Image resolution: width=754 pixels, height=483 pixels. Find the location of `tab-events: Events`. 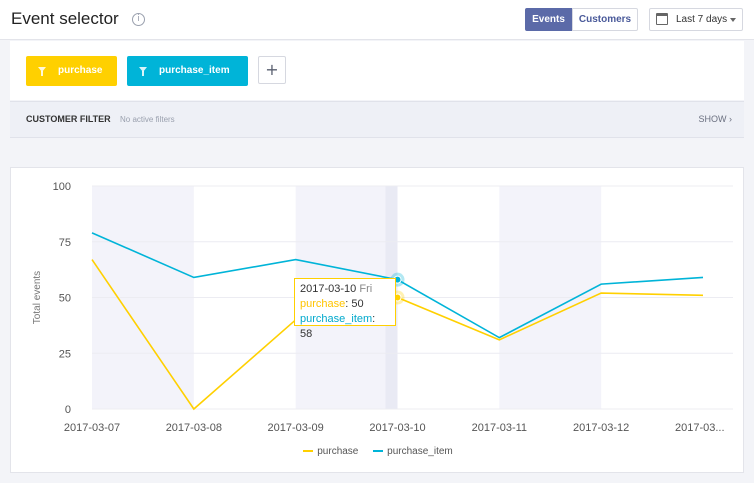

tab-events: Events is located at coordinates (548, 19).